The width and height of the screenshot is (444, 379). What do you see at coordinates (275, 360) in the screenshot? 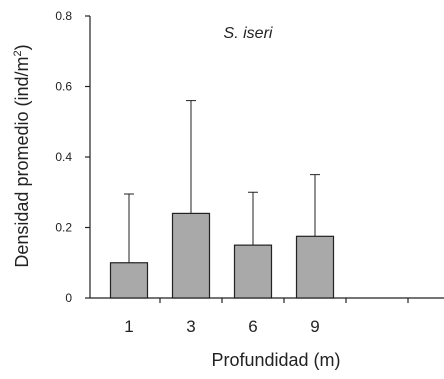
I see `x-axis-title: Profundidad (m)` at bounding box center [275, 360].